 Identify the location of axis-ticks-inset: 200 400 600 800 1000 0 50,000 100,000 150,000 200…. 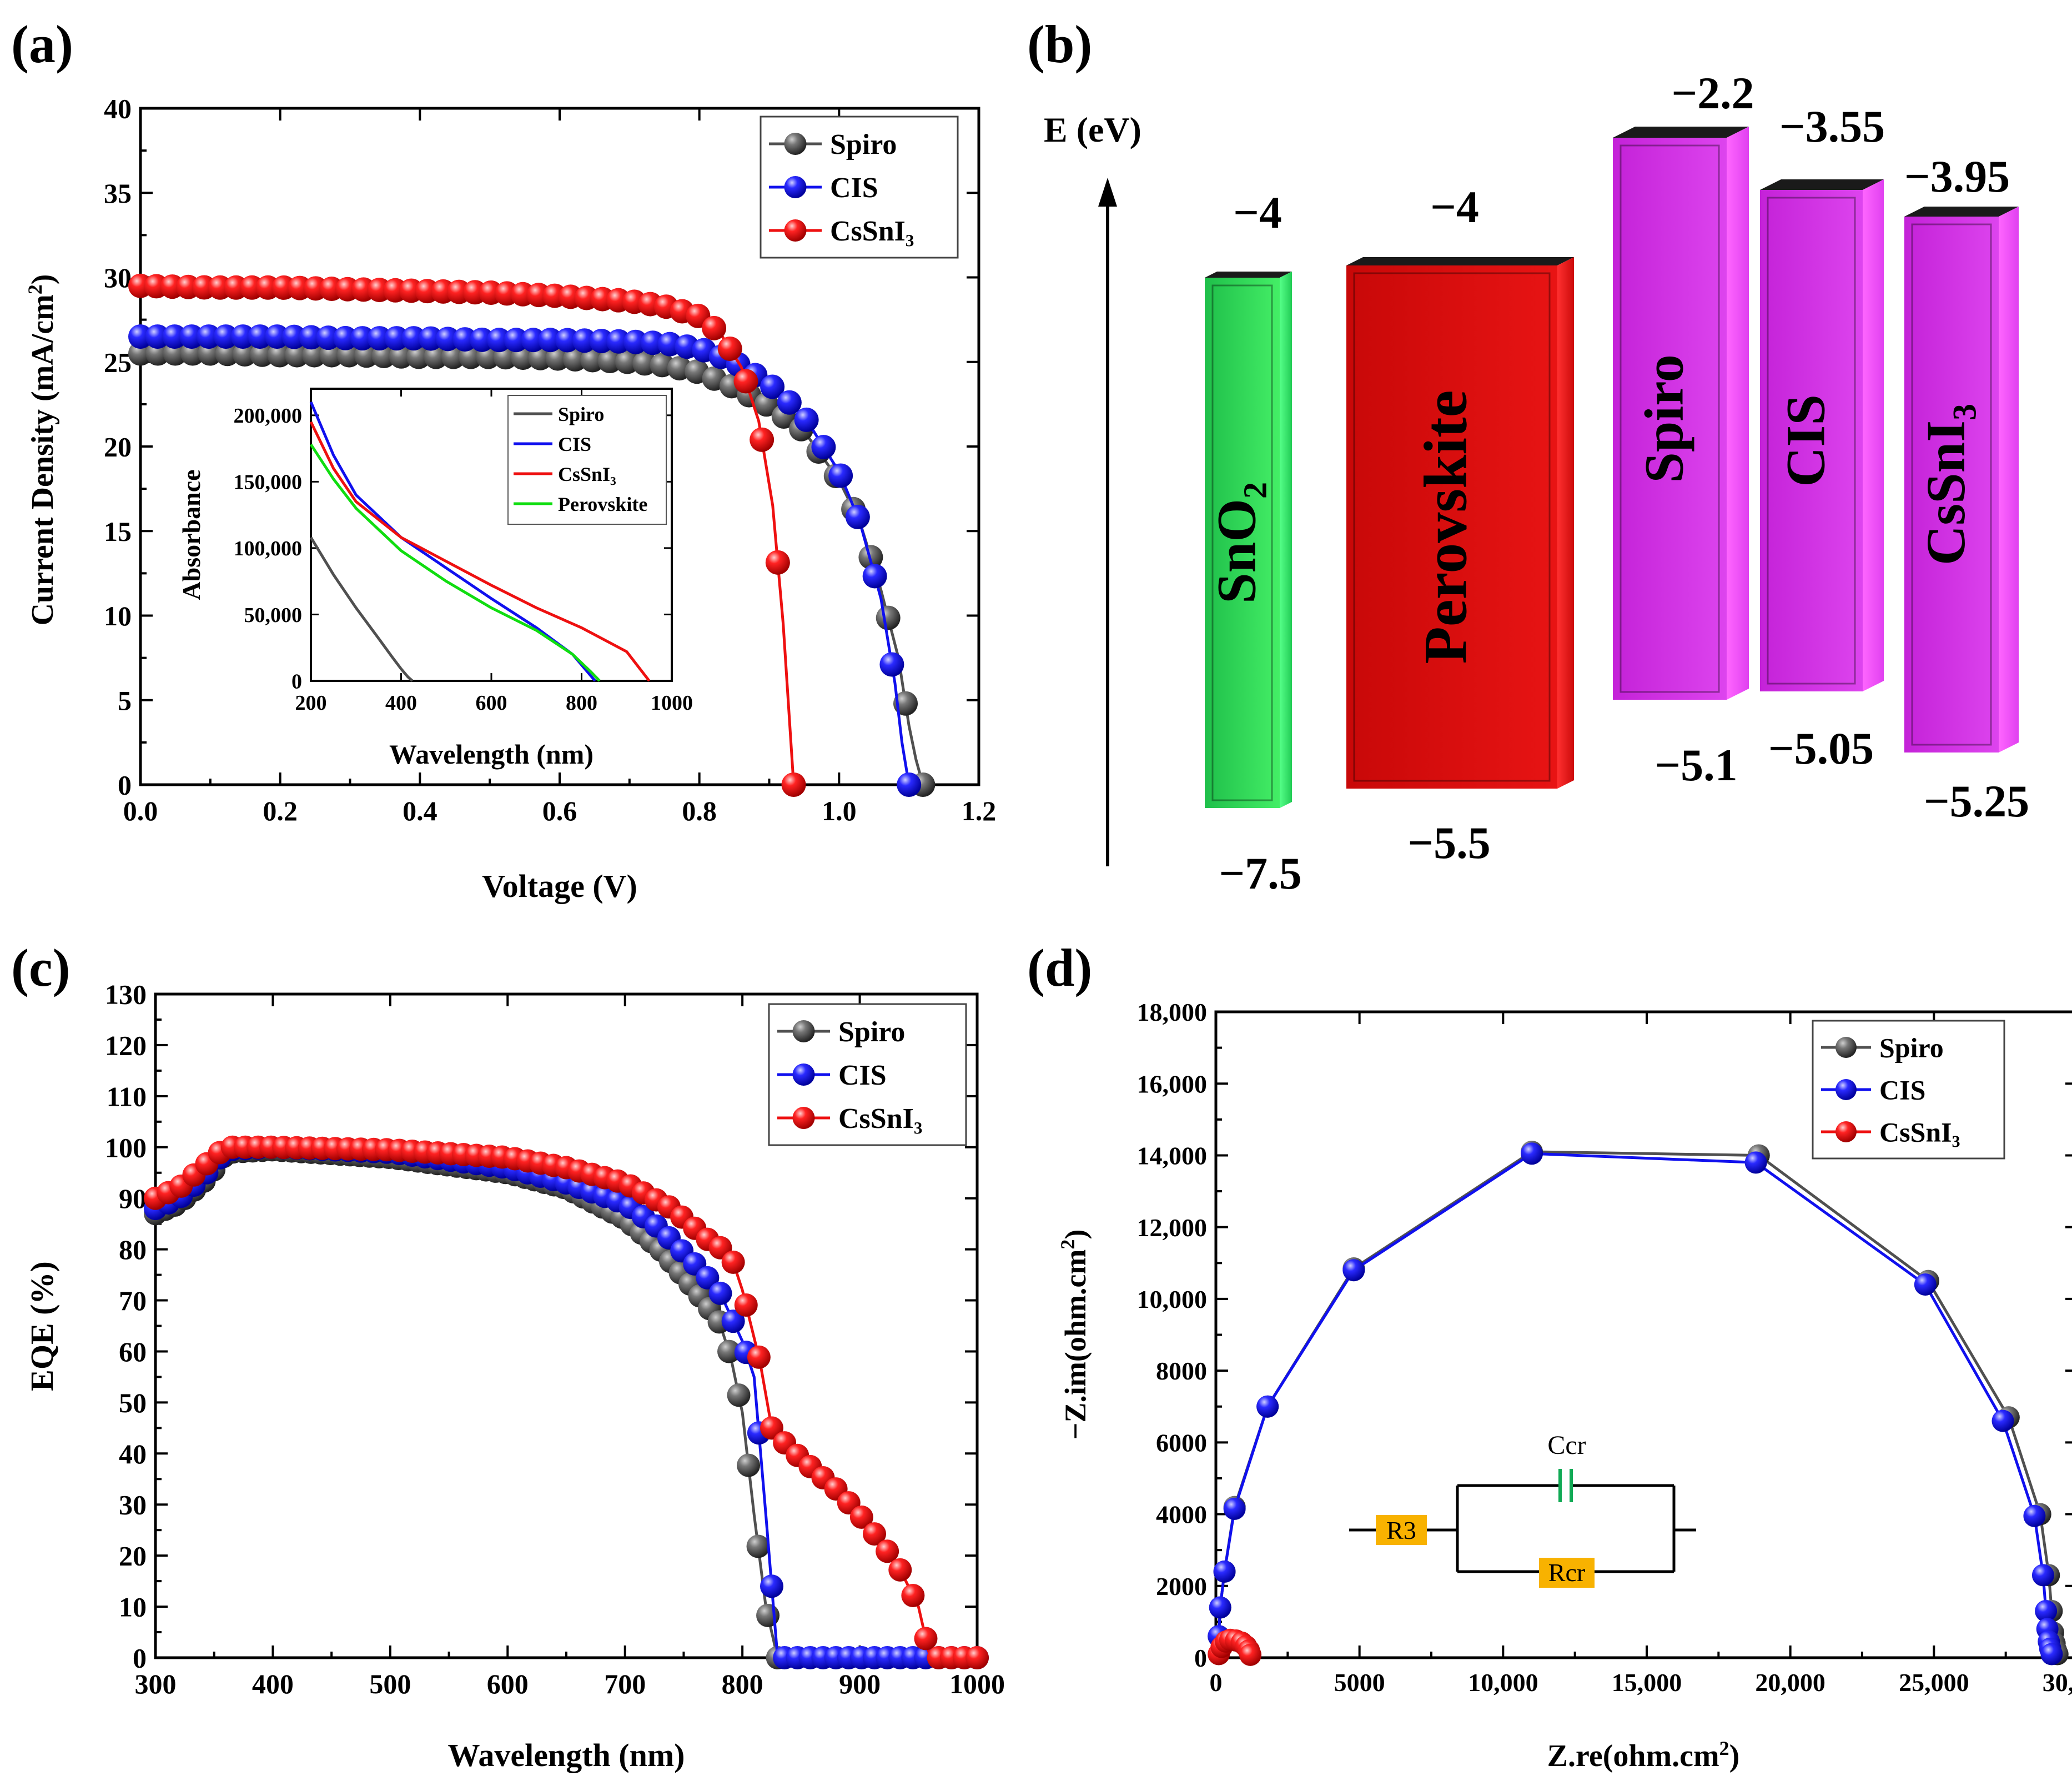
(463, 552).